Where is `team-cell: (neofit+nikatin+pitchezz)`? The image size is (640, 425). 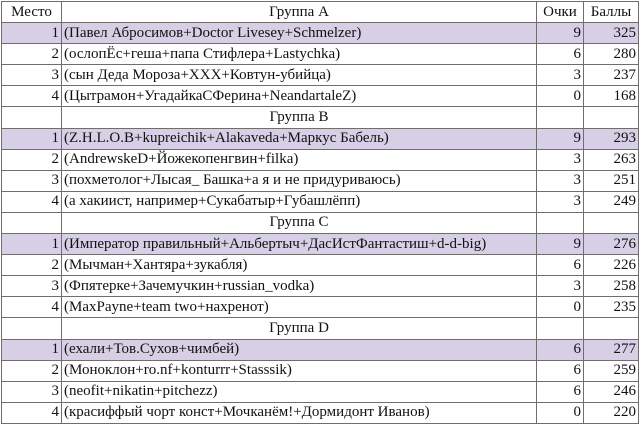
team-cell: (neofit+nikatin+pitchezz) is located at coordinates (299, 391).